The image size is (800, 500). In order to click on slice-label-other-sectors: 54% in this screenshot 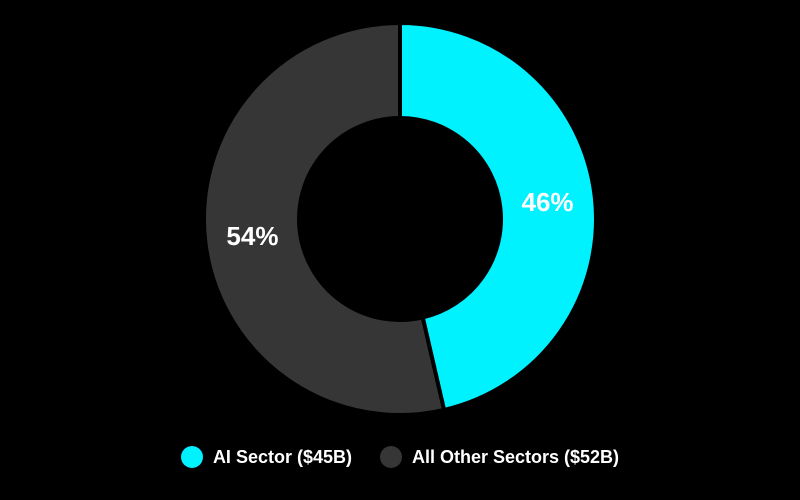, I will do `click(252, 236)`.